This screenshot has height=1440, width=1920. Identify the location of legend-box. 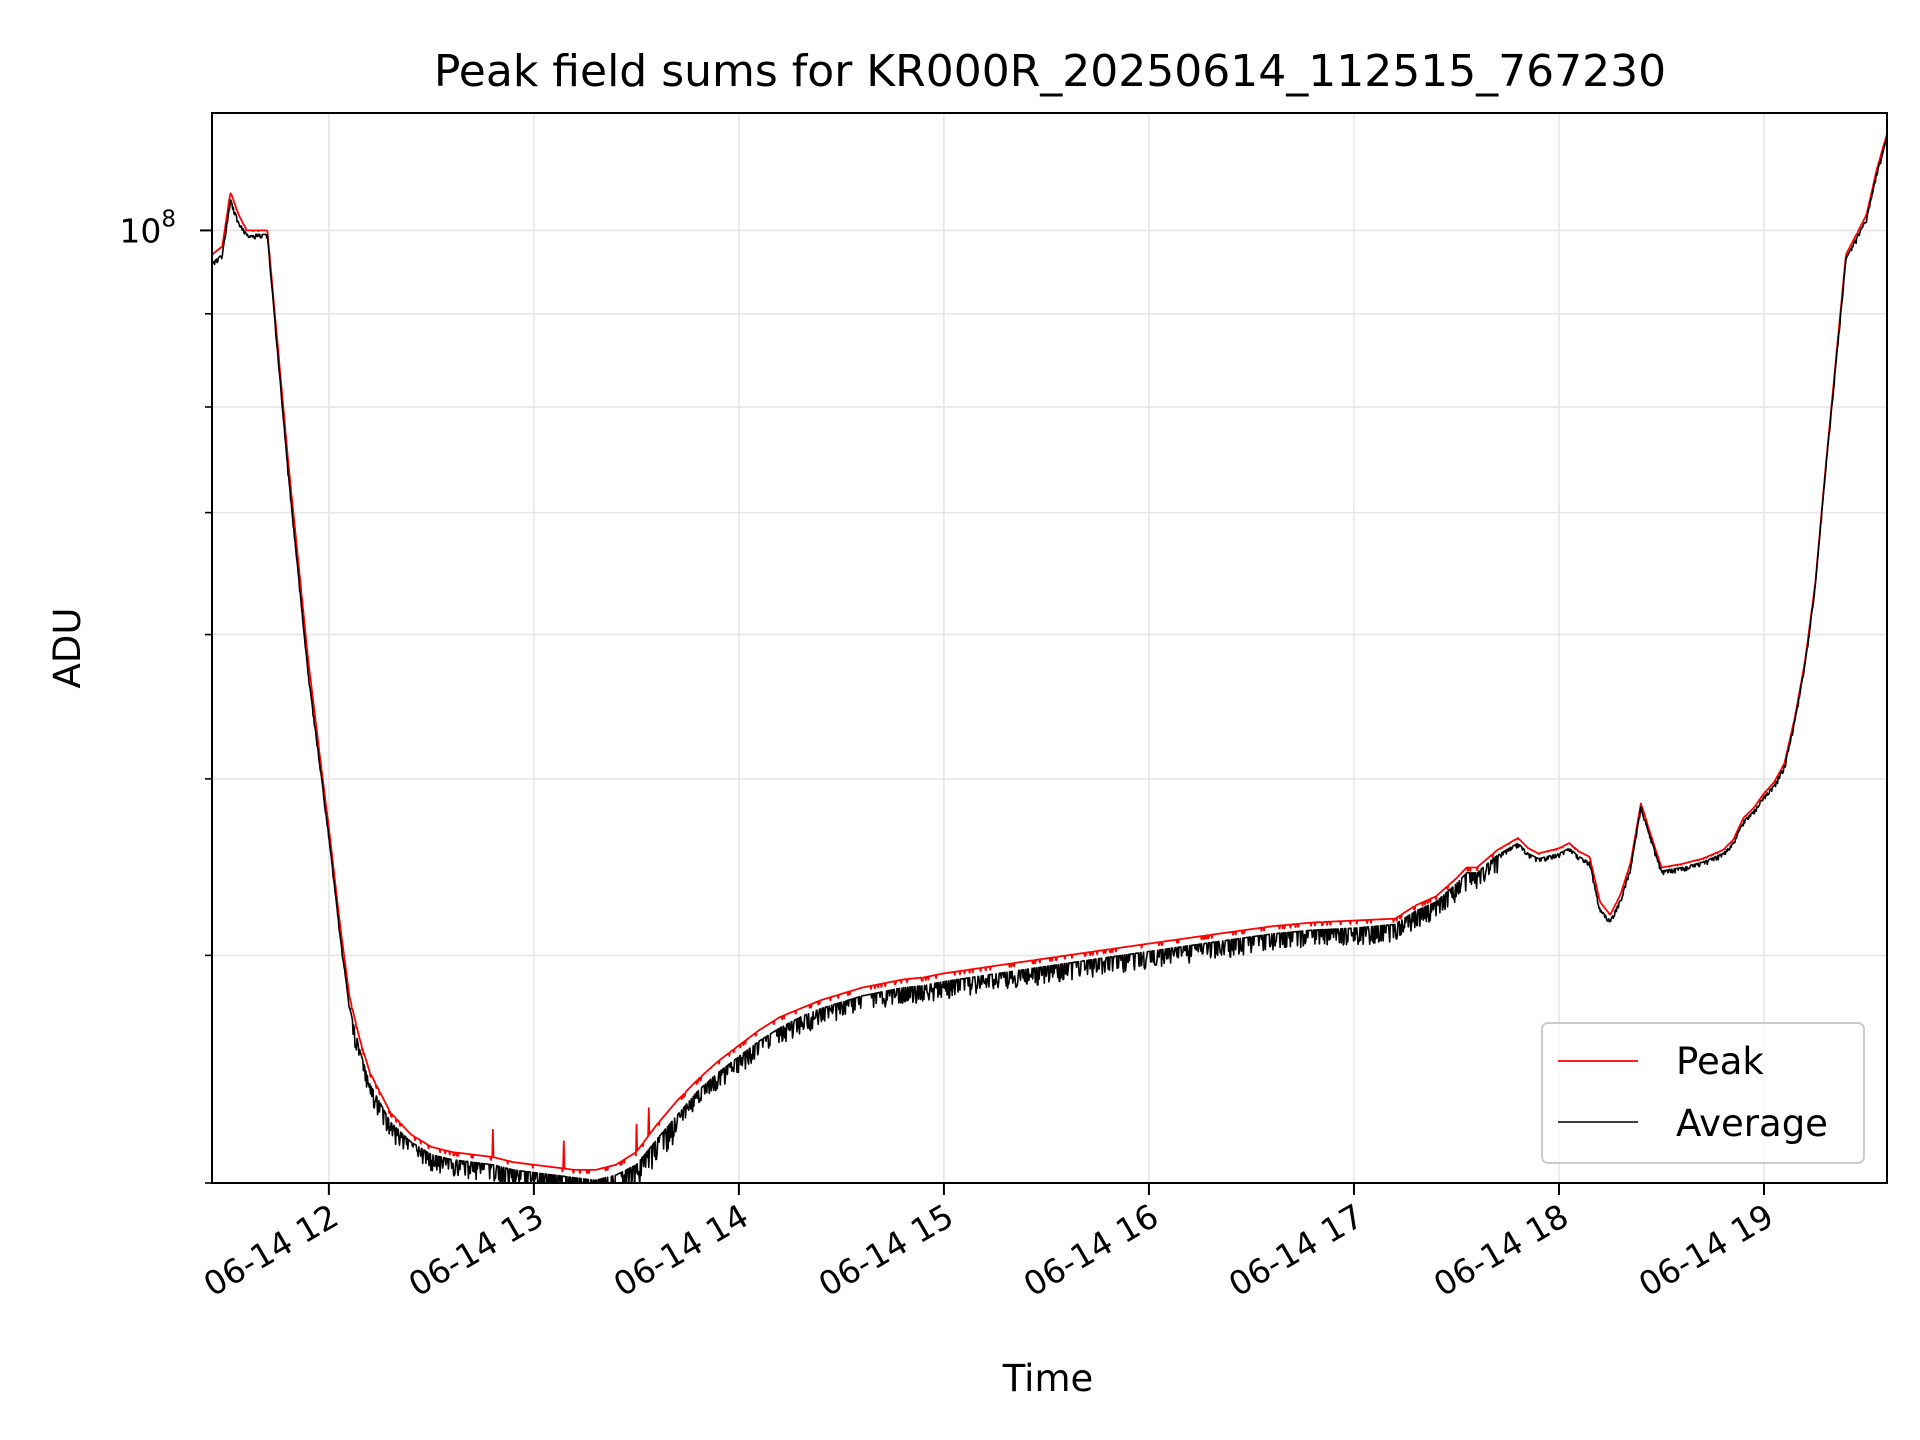
(1703, 1093).